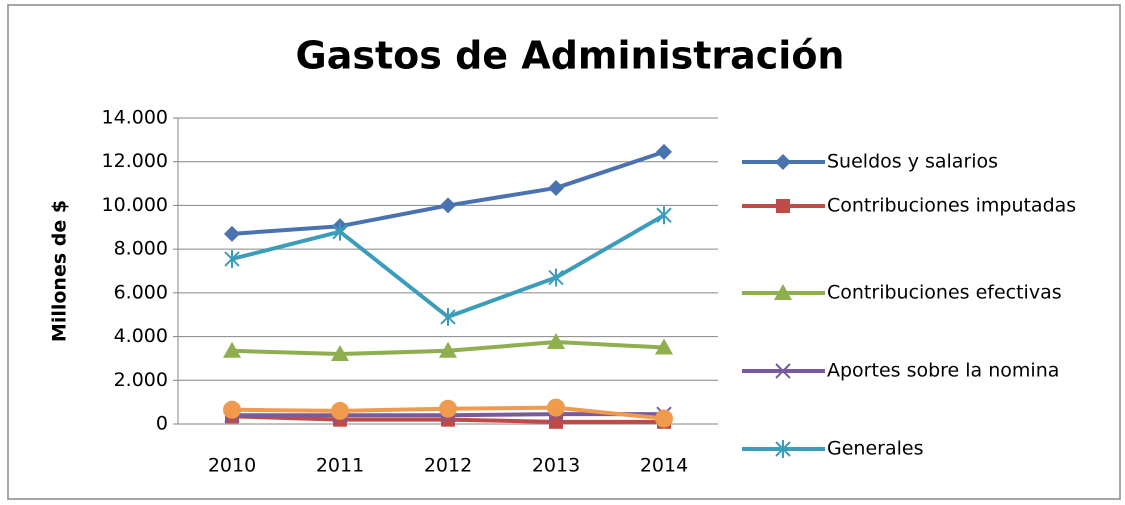 The width and height of the screenshot is (1125, 505). I want to click on y-axis-title: Millones de $, so click(60, 271).